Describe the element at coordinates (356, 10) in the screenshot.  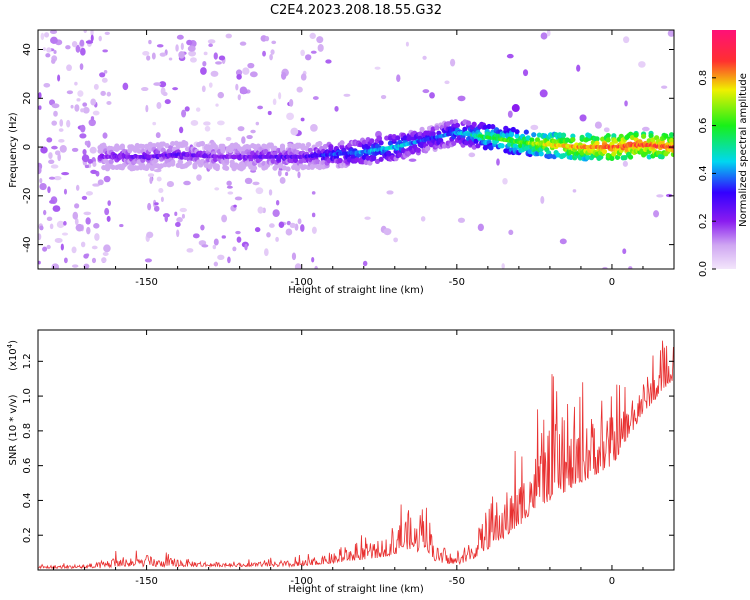
I see `figure-title: C2E4.2023.208.18.55.G32` at that location.